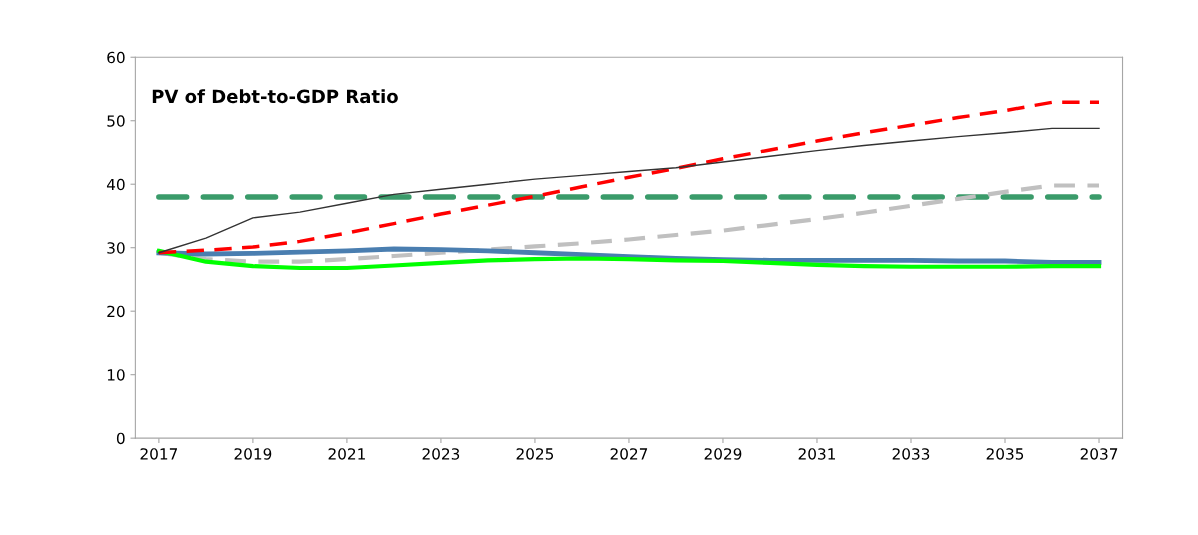 Image resolution: width=1198 pixels, height=535 pixels. I want to click on x-tick-label: 2017, so click(159, 454).